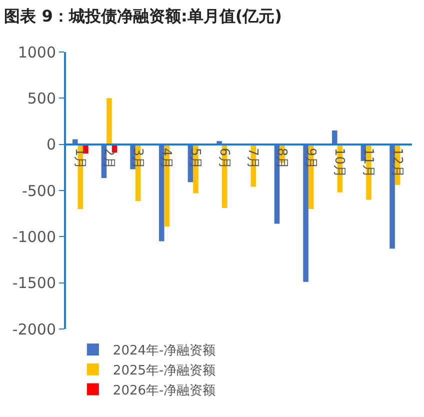 The width and height of the screenshot is (424, 417). Describe the element at coordinates (137, 159) in the screenshot. I see `x-tick-label: 3月` at that location.